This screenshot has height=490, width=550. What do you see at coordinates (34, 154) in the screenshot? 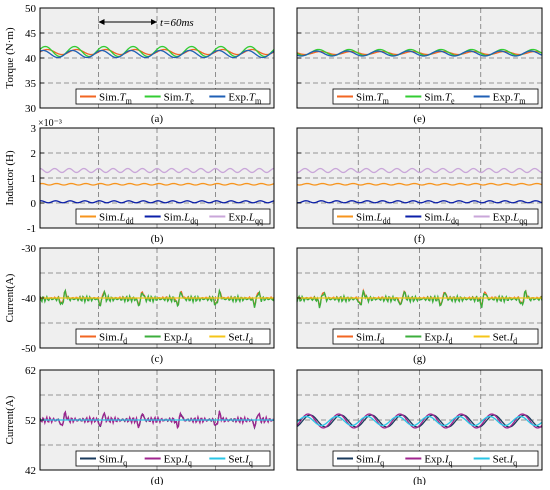
I see `y-tick-label: 2` at bounding box center [34, 154].